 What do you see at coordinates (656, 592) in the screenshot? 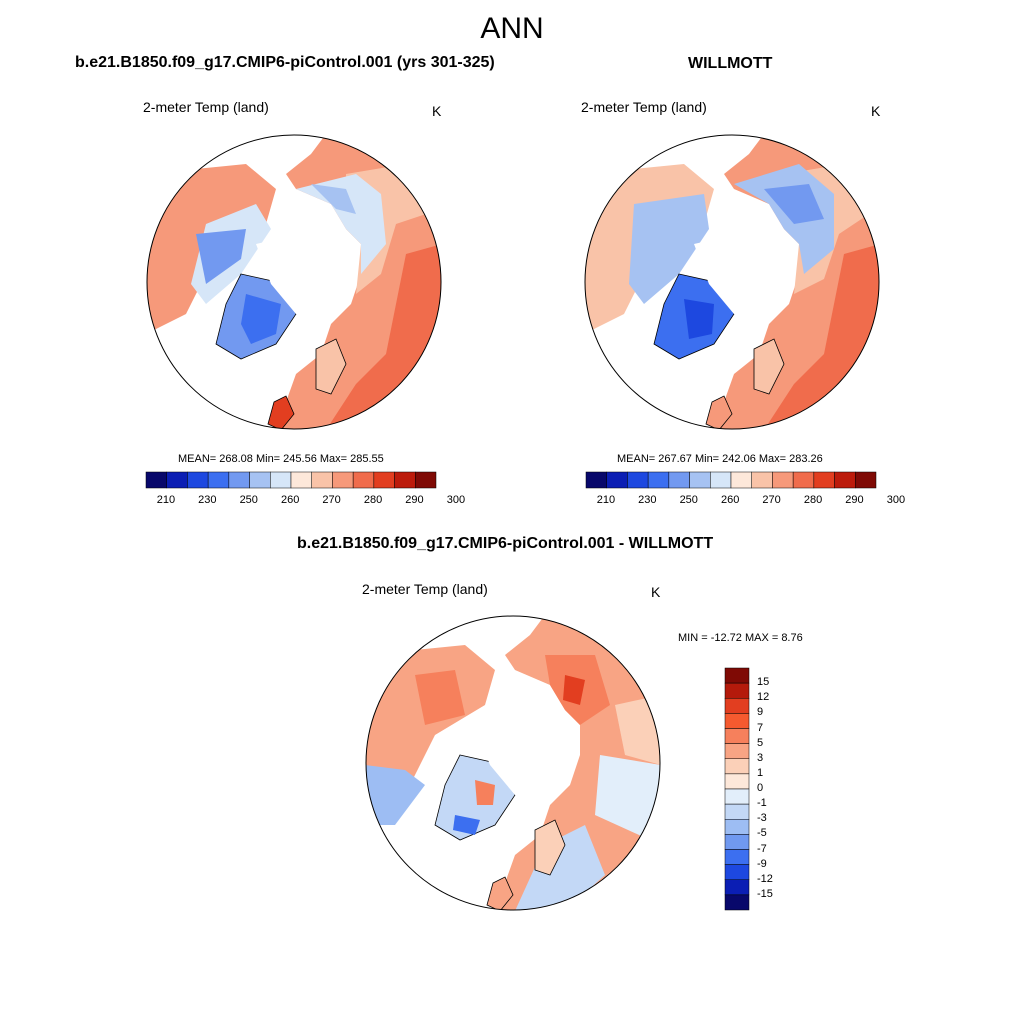
I see `panel-3-units-label: K` at bounding box center [656, 592].